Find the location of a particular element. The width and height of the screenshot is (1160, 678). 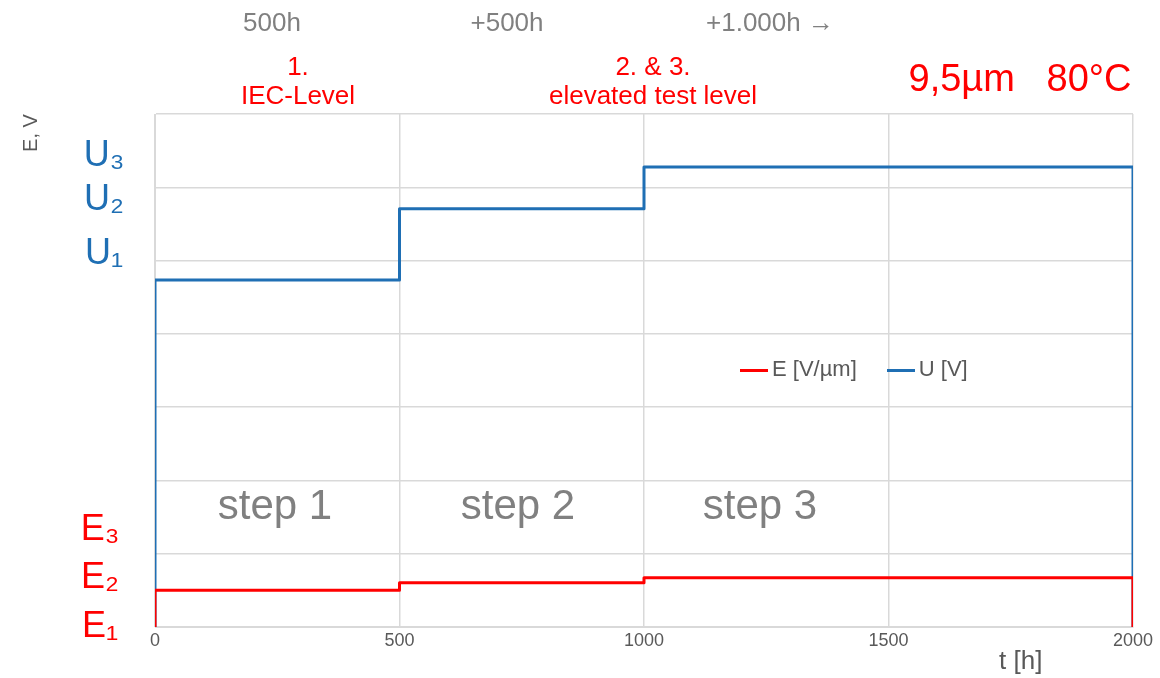

x-axis-title: t [h] is located at coordinates (1021, 660).